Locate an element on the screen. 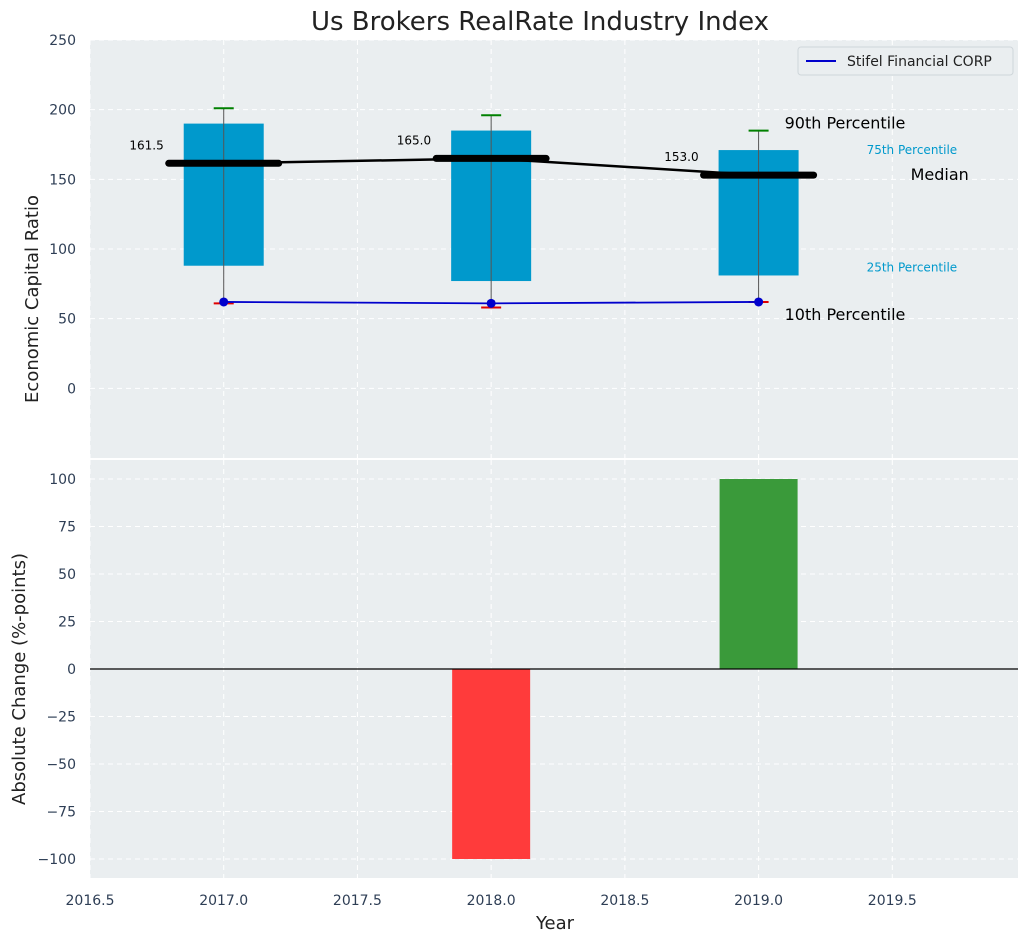  annotation-p75: 75th Percentile is located at coordinates (912, 150).